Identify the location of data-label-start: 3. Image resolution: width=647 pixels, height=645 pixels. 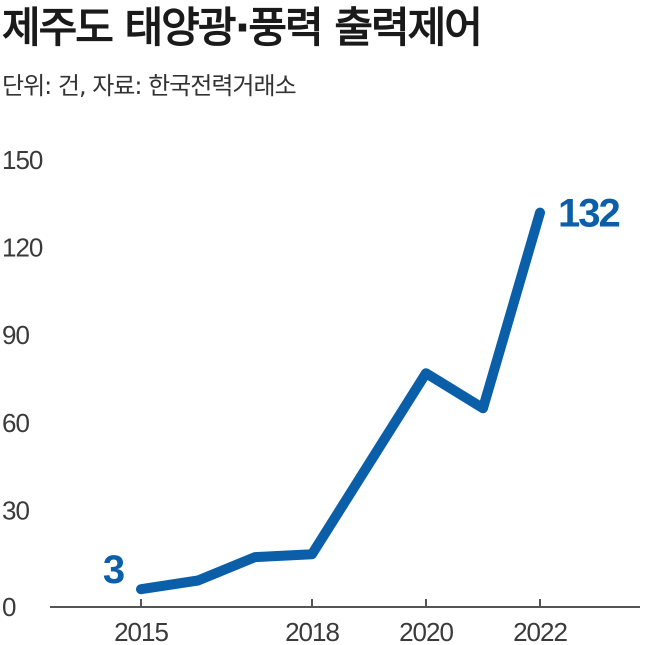
(113, 570).